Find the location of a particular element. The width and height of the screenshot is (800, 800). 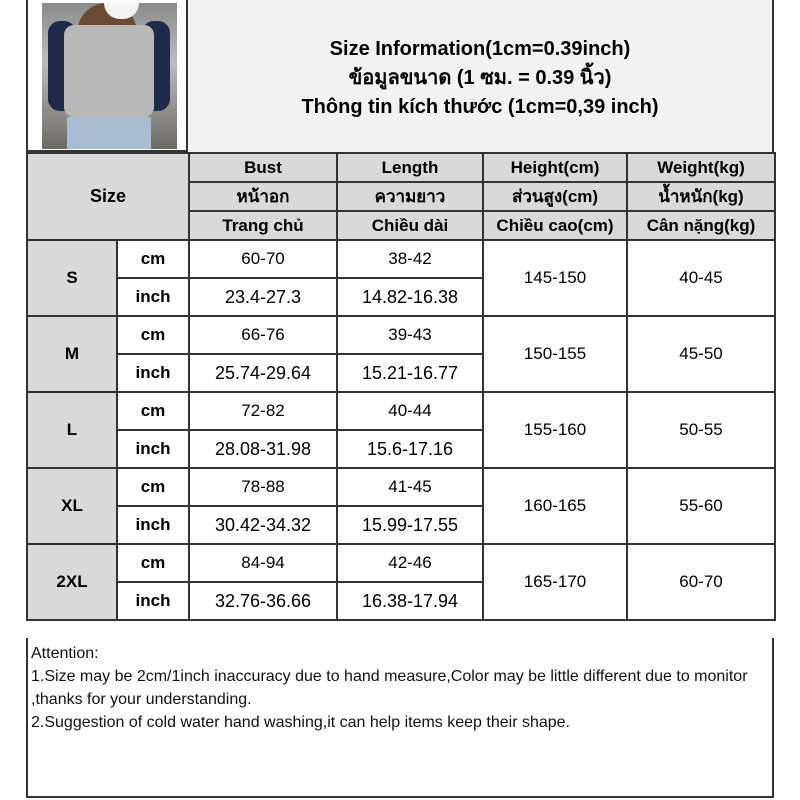

bust-inch: 32.76-36.66 is located at coordinates (263, 601).